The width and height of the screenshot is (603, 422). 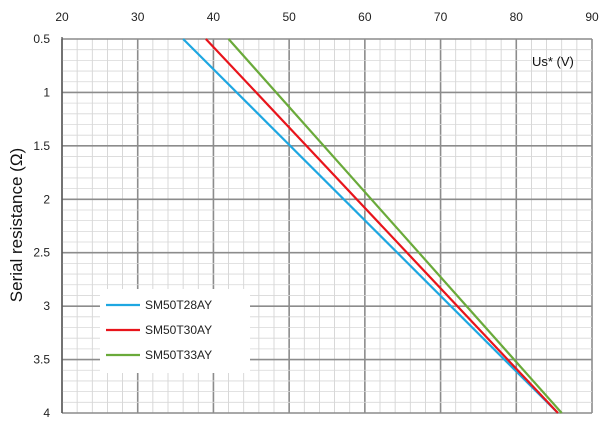 I want to click on x-tick-label: 60, so click(x=365, y=17).